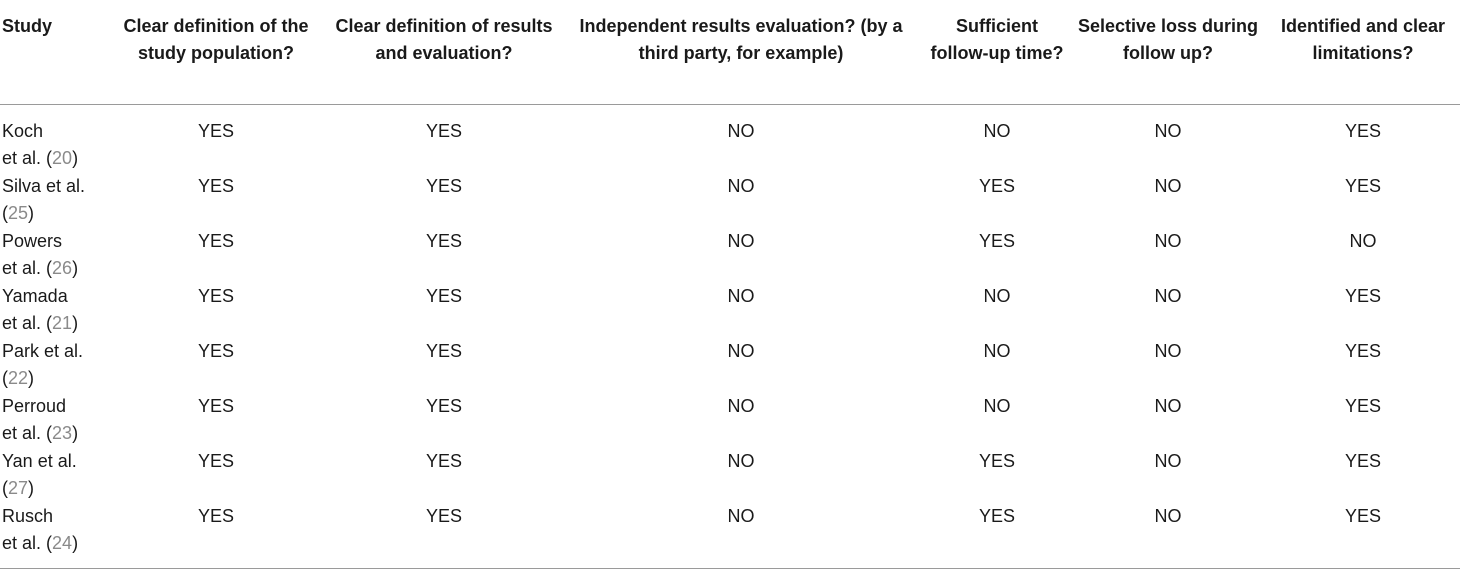 This screenshot has width=1460, height=569. What do you see at coordinates (35, 296) in the screenshot?
I see `study-name: Yamada` at bounding box center [35, 296].